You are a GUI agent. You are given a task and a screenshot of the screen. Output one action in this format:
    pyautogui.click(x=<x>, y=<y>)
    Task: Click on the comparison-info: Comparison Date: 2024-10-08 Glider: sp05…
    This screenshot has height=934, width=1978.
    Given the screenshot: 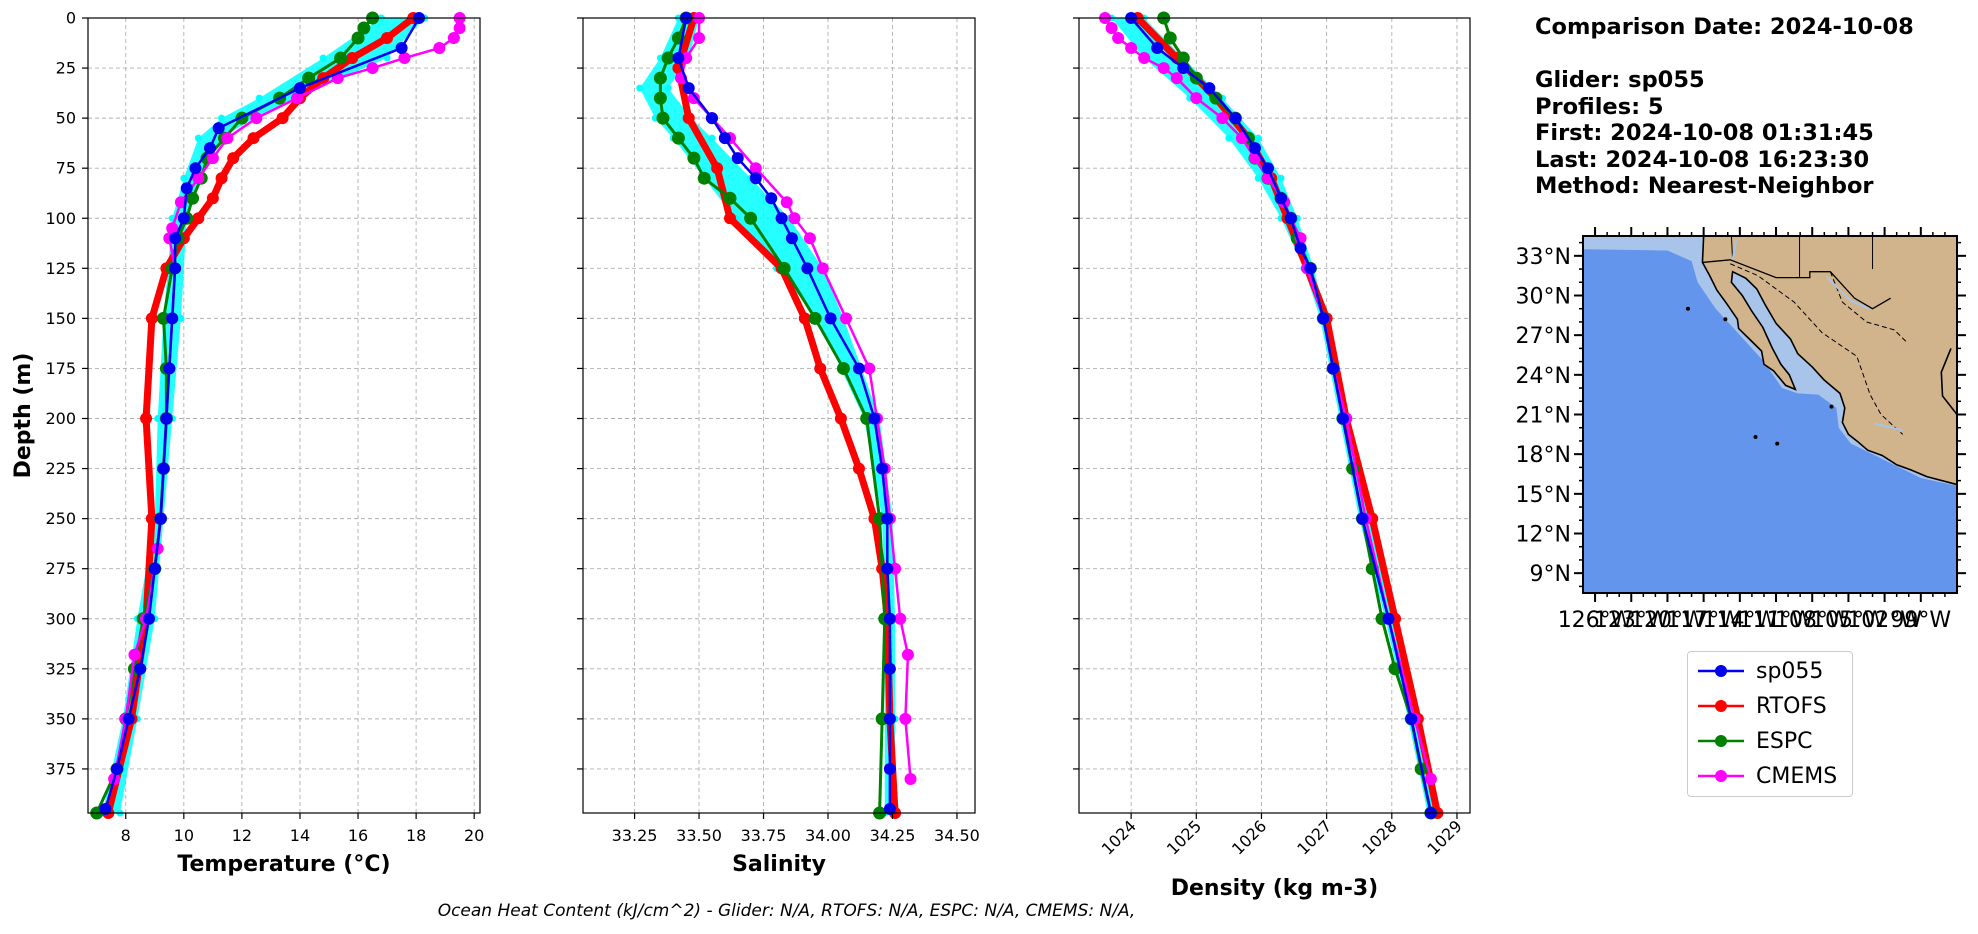 What is the action you would take?
    pyautogui.click(x=1724, y=107)
    